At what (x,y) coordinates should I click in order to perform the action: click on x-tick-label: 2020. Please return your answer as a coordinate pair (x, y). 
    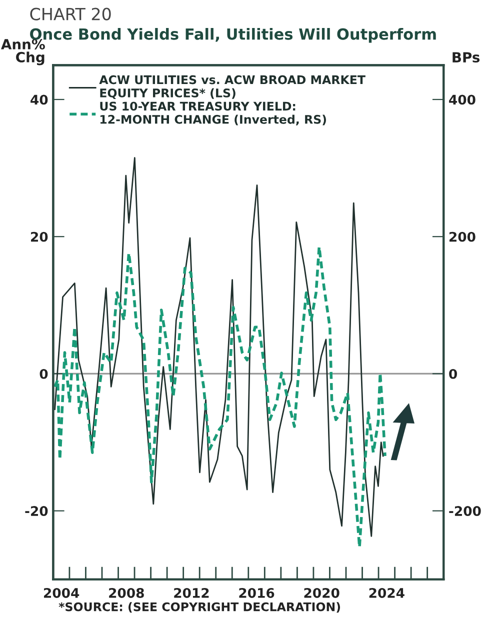
    Looking at the image, I should click on (322, 593).